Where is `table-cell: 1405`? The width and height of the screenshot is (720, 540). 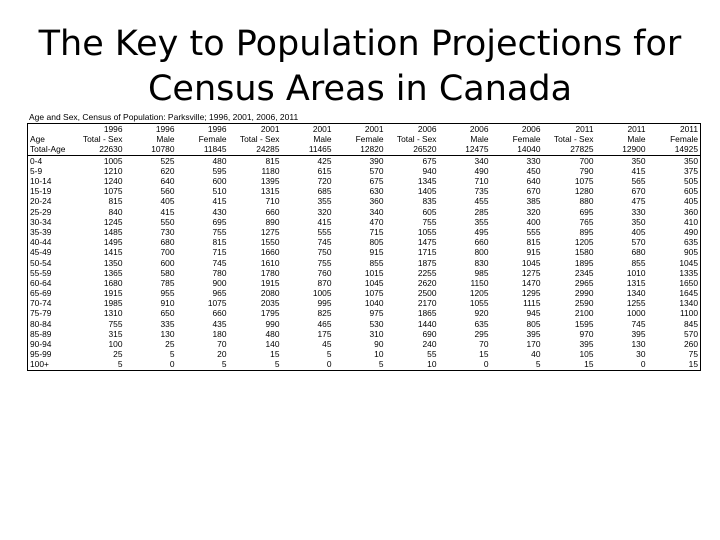
table-cell: 1405 is located at coordinates (427, 191).